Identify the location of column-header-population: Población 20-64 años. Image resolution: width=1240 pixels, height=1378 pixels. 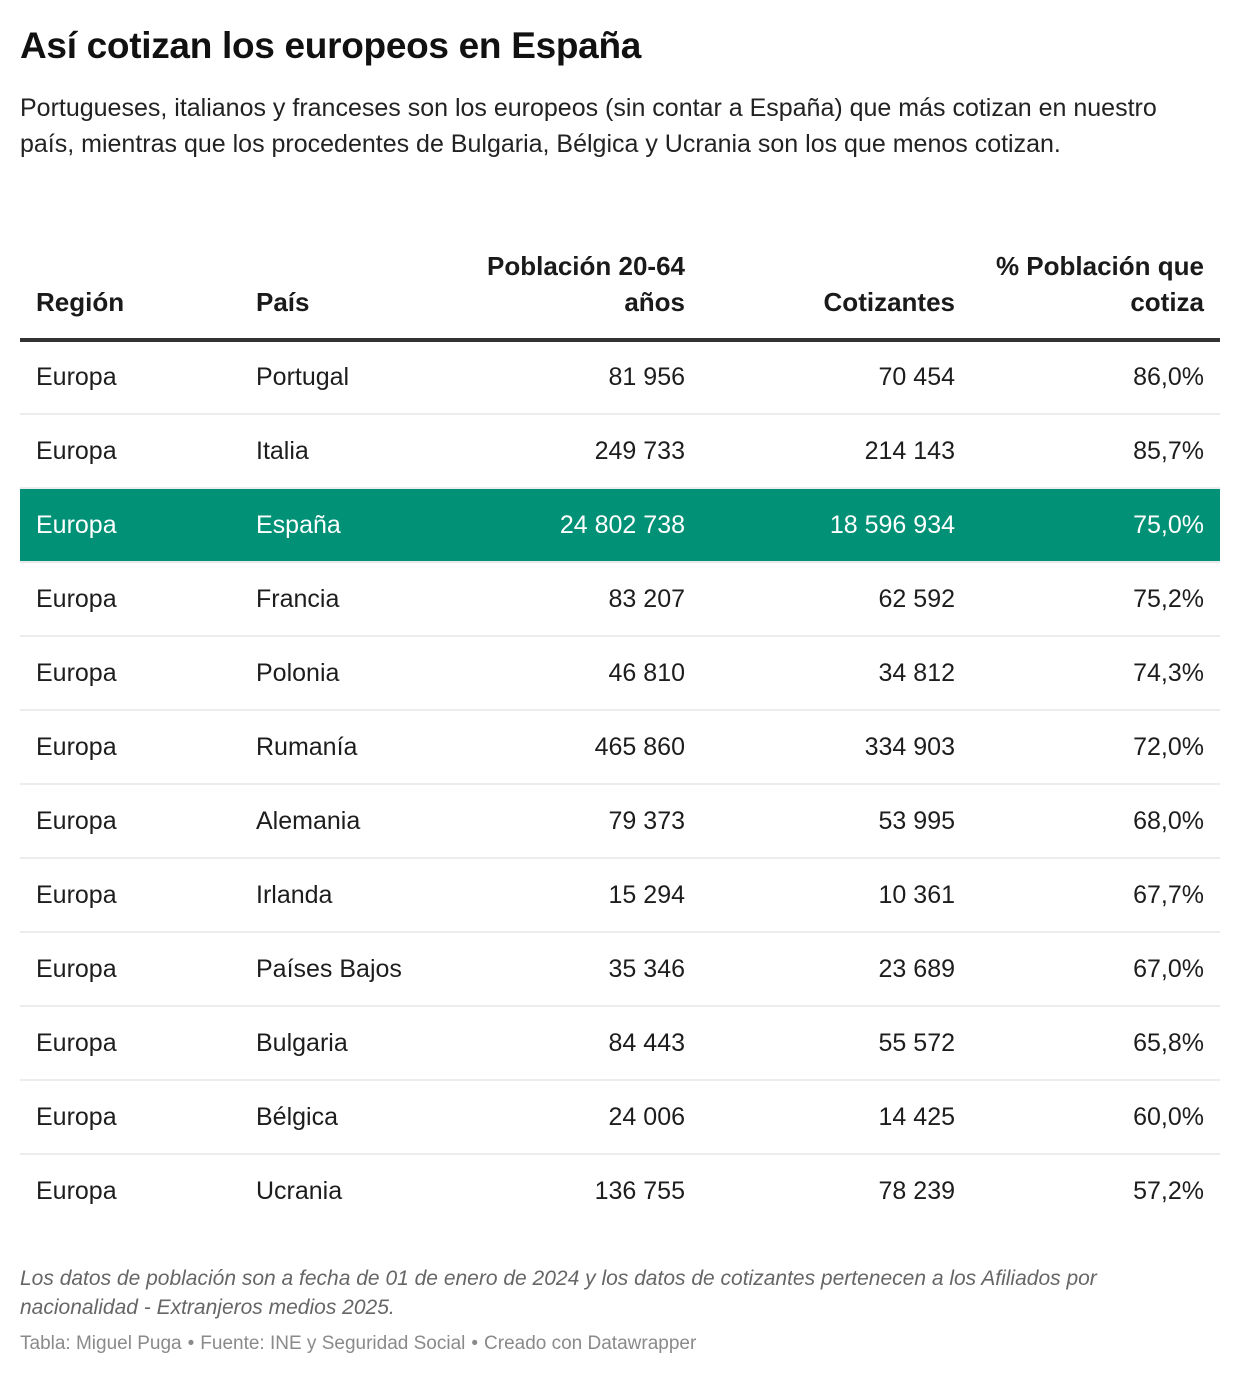
(570, 291).